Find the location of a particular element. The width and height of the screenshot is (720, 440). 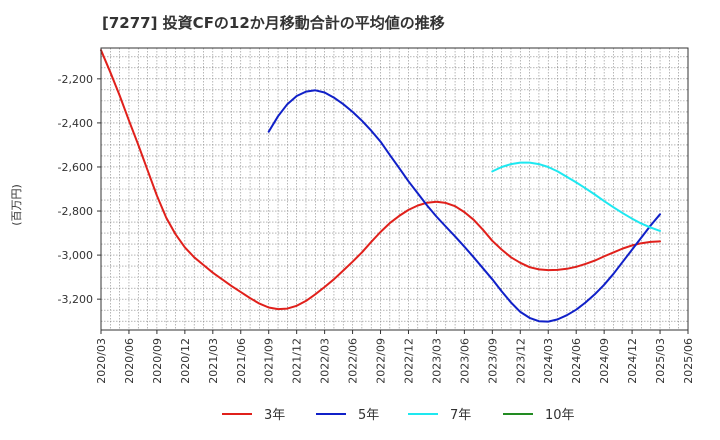

y-tick-label: -2,600 is located at coordinates (75, 167).